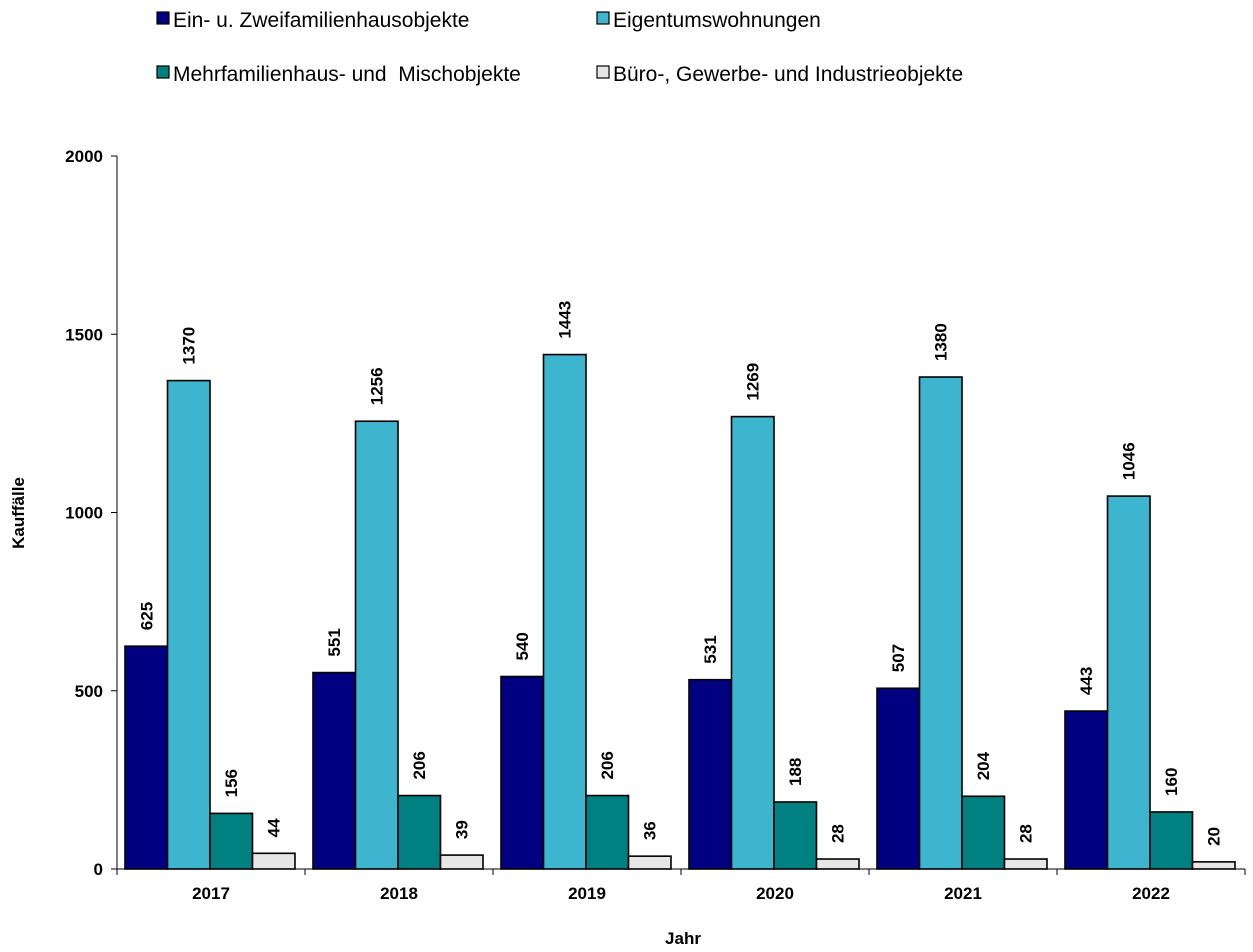 The width and height of the screenshot is (1253, 952). Describe the element at coordinates (399, 893) in the screenshot. I see `x-tick-label-2018: 2018` at that location.